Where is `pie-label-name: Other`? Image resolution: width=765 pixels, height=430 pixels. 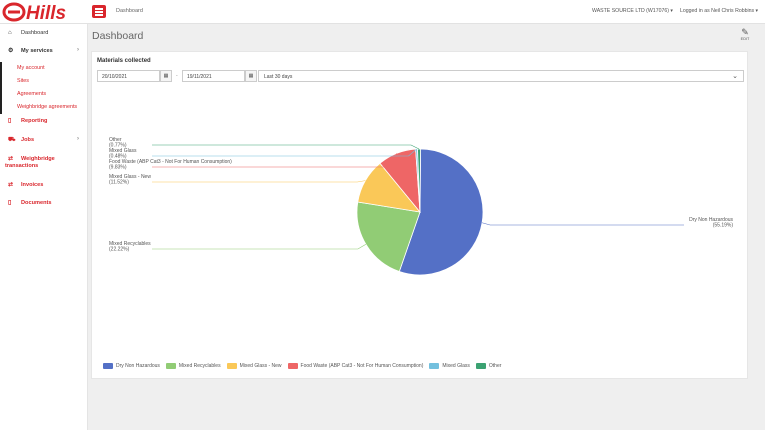
pie-label-name: Other is located at coordinates (115, 140).